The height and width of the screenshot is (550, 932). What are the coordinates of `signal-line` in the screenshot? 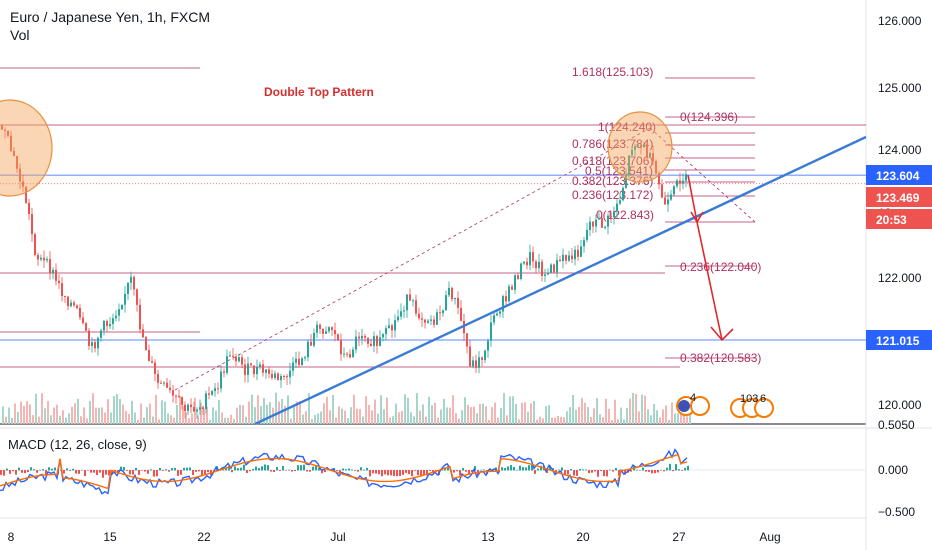 It's located at (344, 471).